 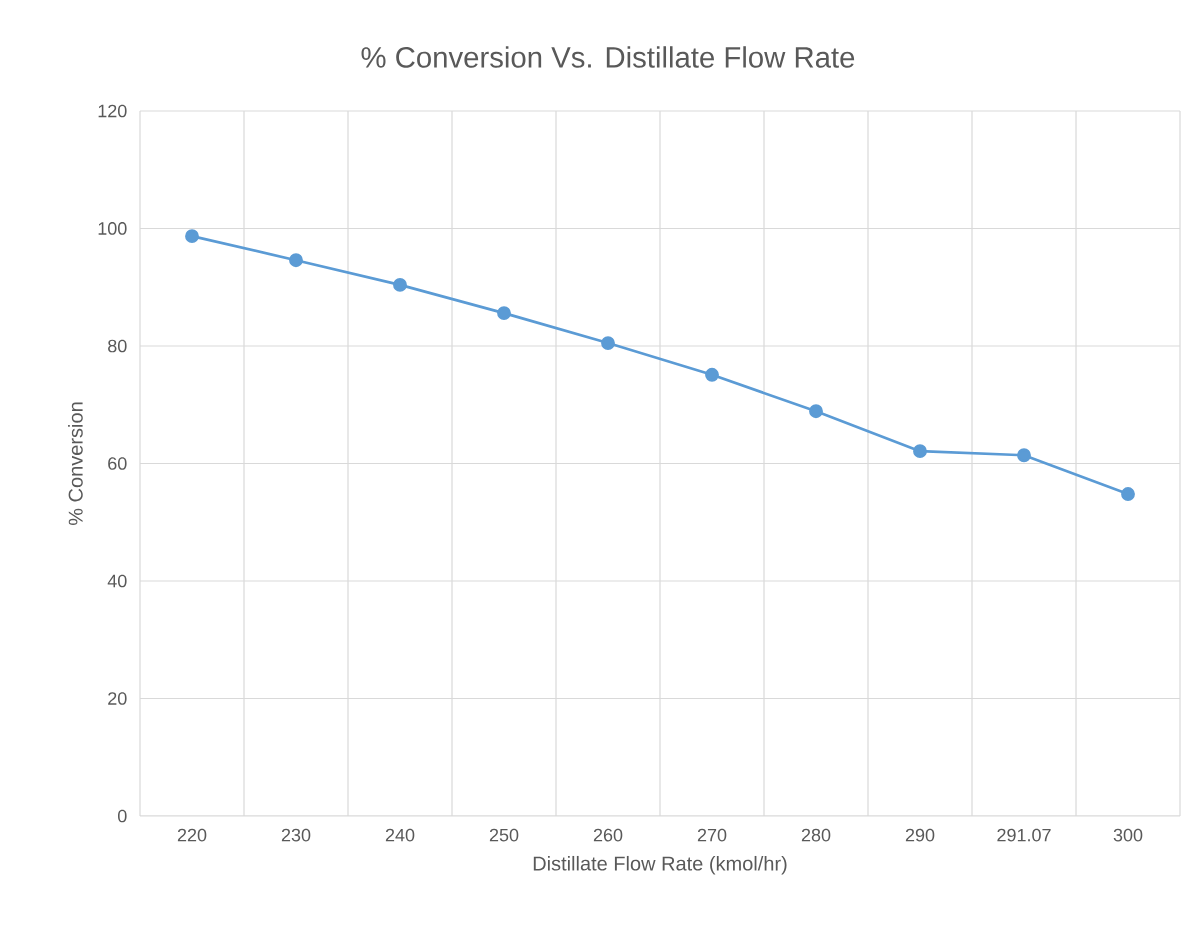 I want to click on y-tick-label: 100, so click(x=112, y=228).